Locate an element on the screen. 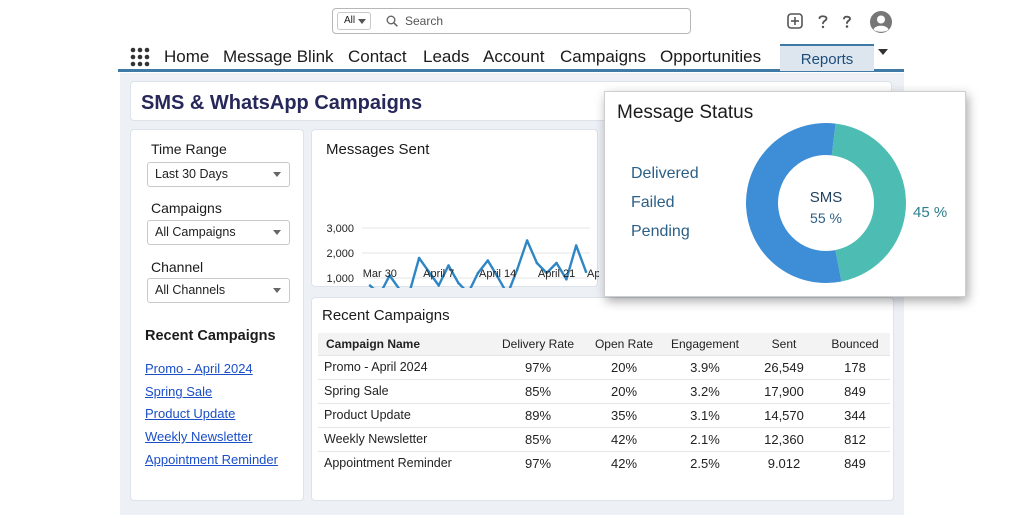 The height and width of the screenshot is (515, 1024). nav-item-leads: Leads is located at coordinates (446, 56).